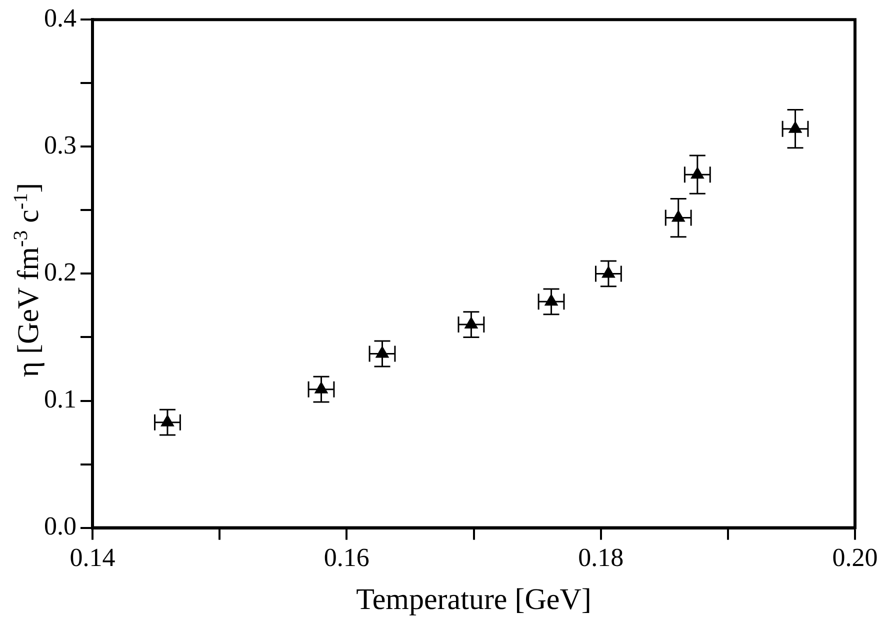 The height and width of the screenshot is (627, 885). Describe the element at coordinates (855, 557) in the screenshot. I see `x-tick-label: 0.20` at that location.